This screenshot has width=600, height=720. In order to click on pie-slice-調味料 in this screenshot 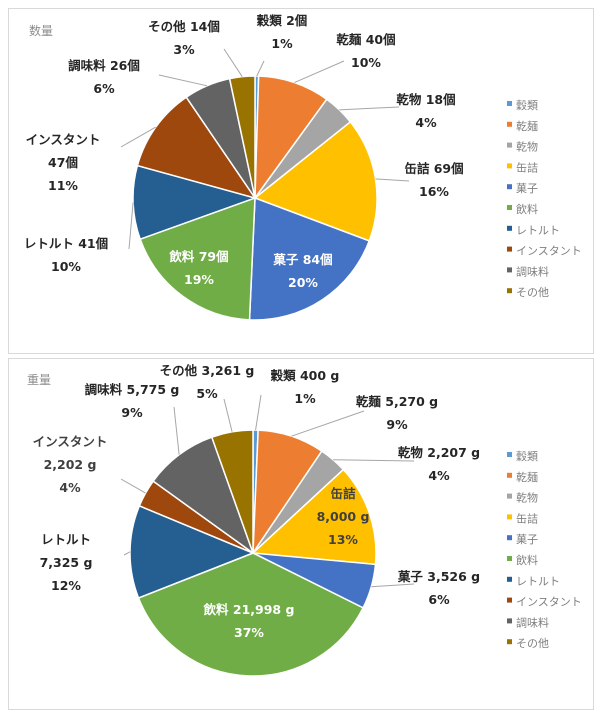, I will do `click(203, 496)`.